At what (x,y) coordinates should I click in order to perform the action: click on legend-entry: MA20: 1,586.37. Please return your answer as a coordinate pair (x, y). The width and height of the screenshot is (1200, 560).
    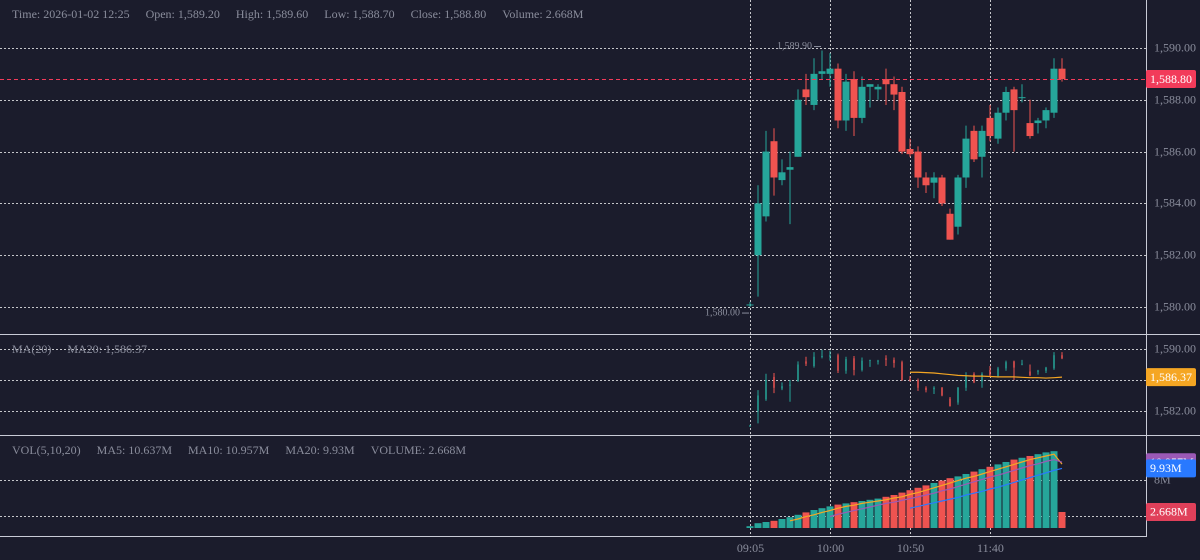
    Looking at the image, I should click on (107, 349).